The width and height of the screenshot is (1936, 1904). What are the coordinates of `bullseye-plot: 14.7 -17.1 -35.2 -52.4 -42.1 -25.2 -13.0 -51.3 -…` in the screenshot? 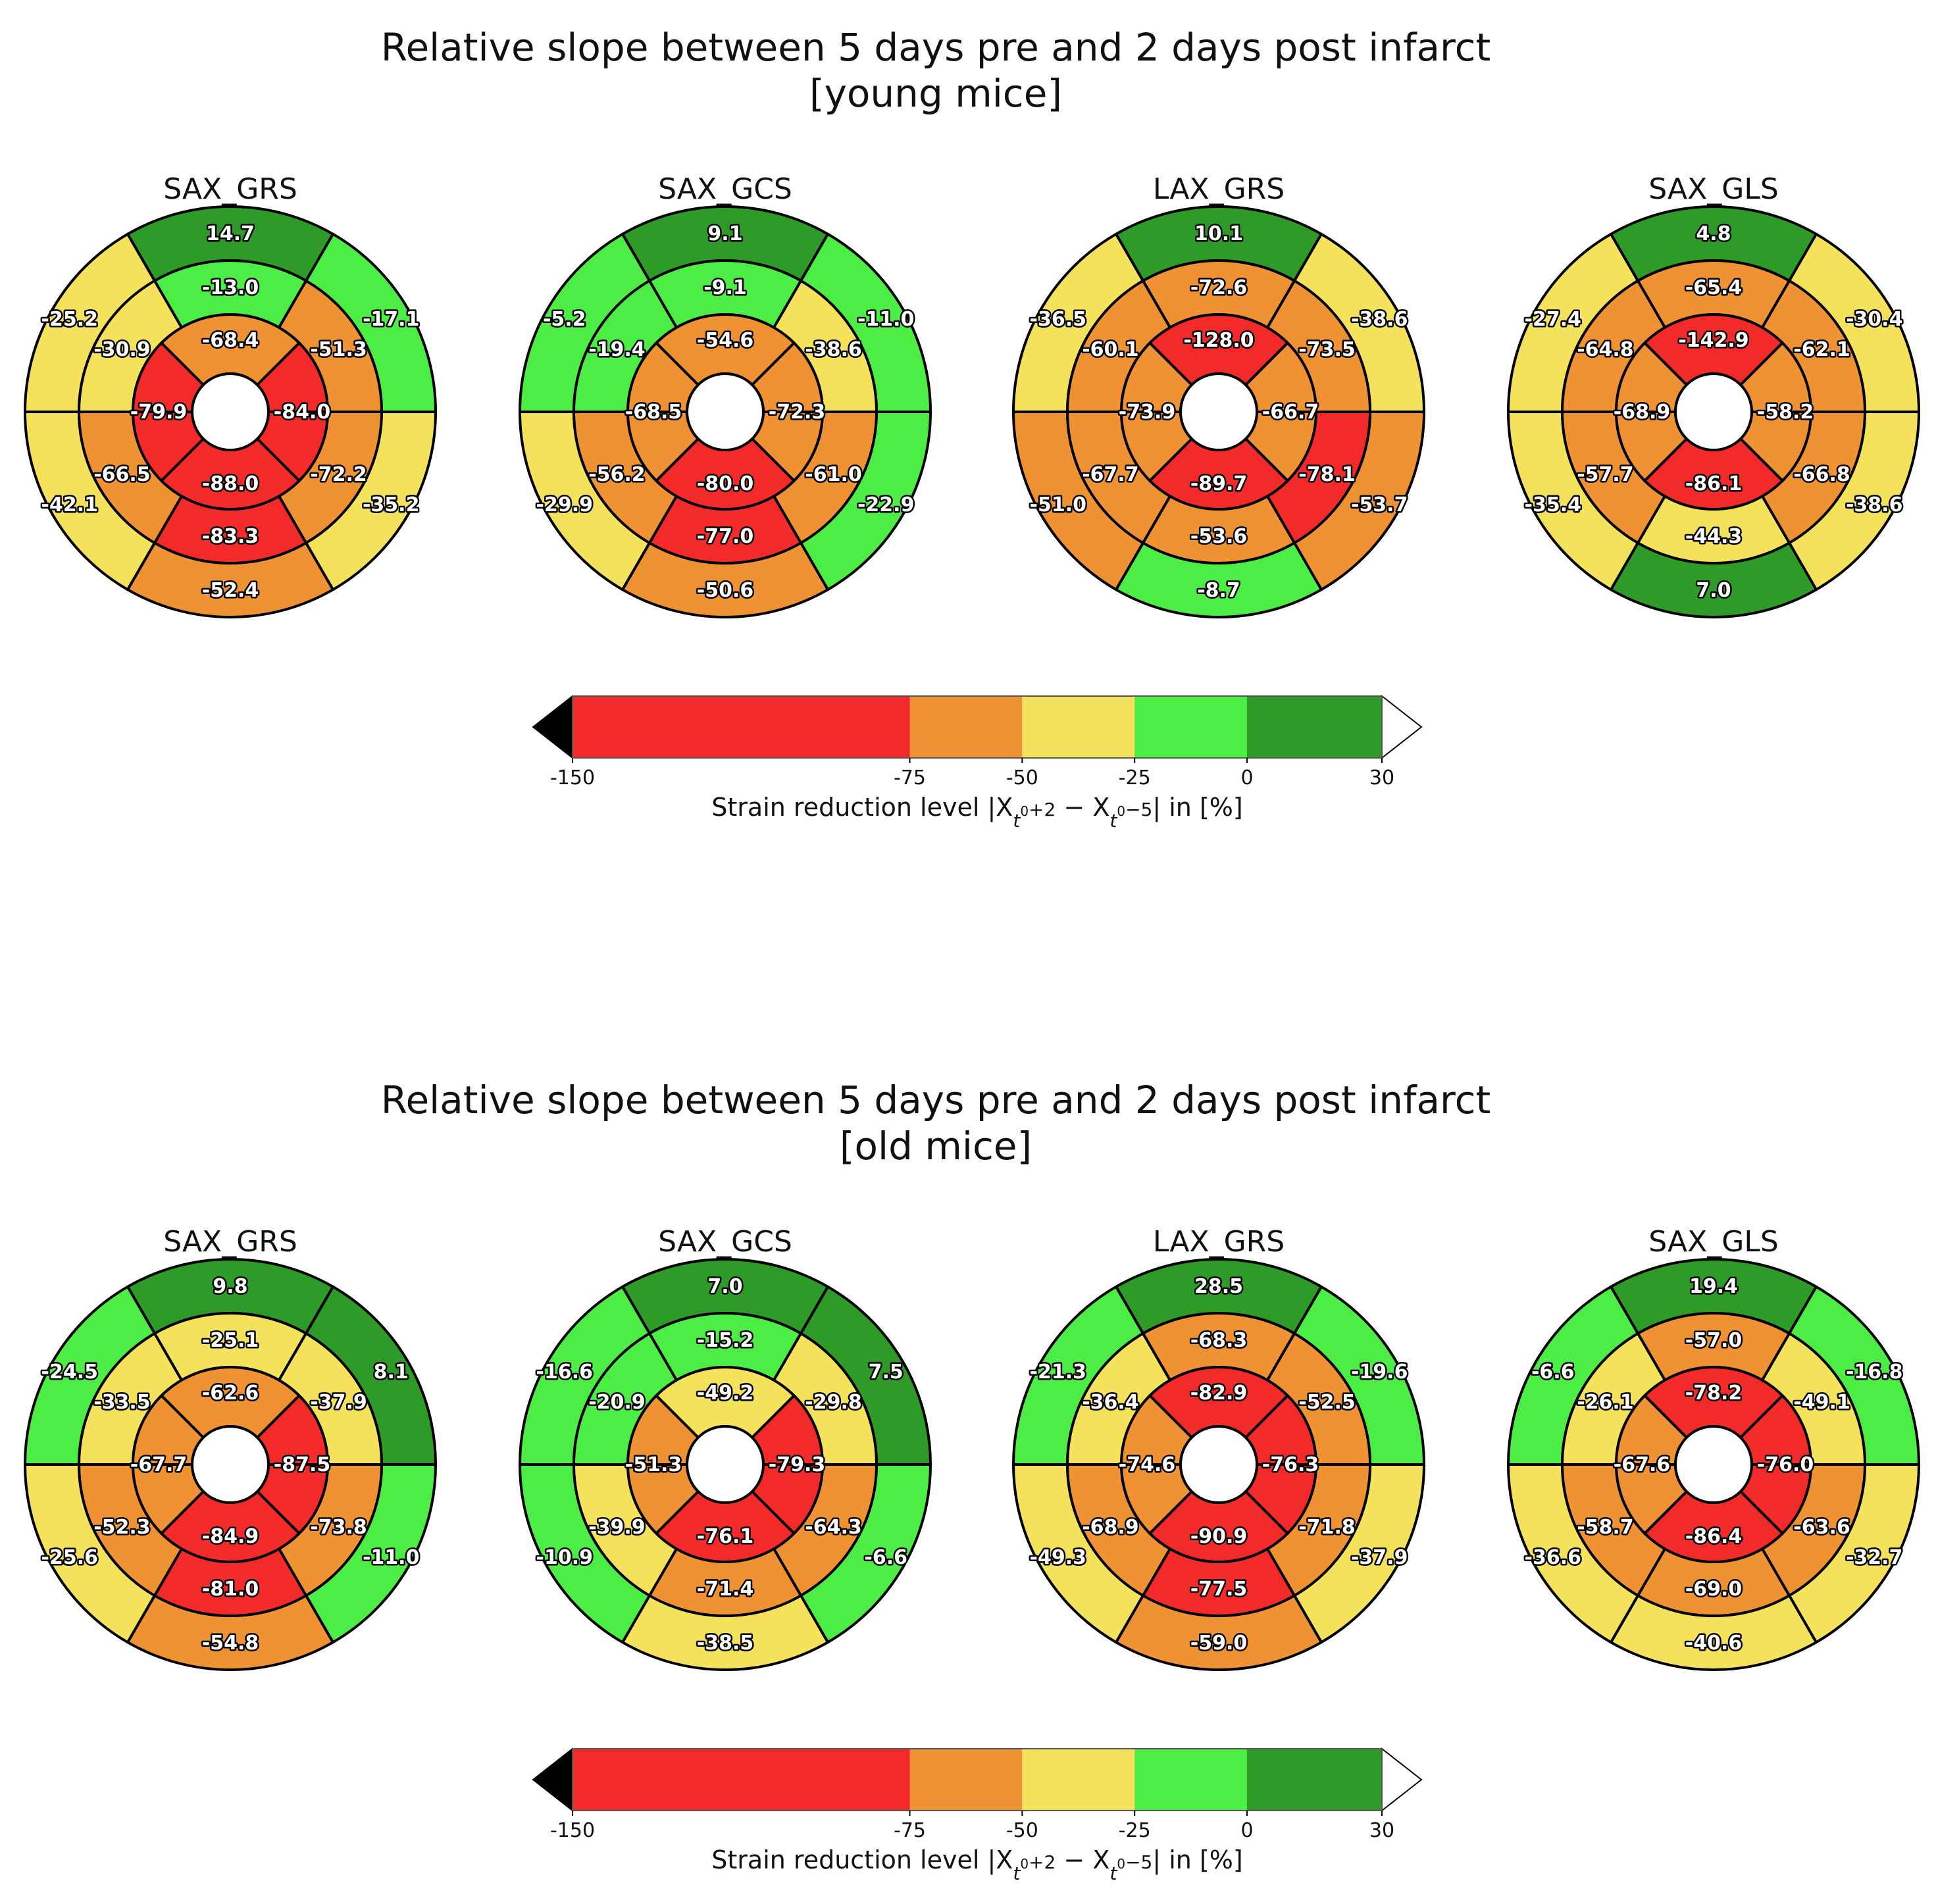 It's located at (230, 411).